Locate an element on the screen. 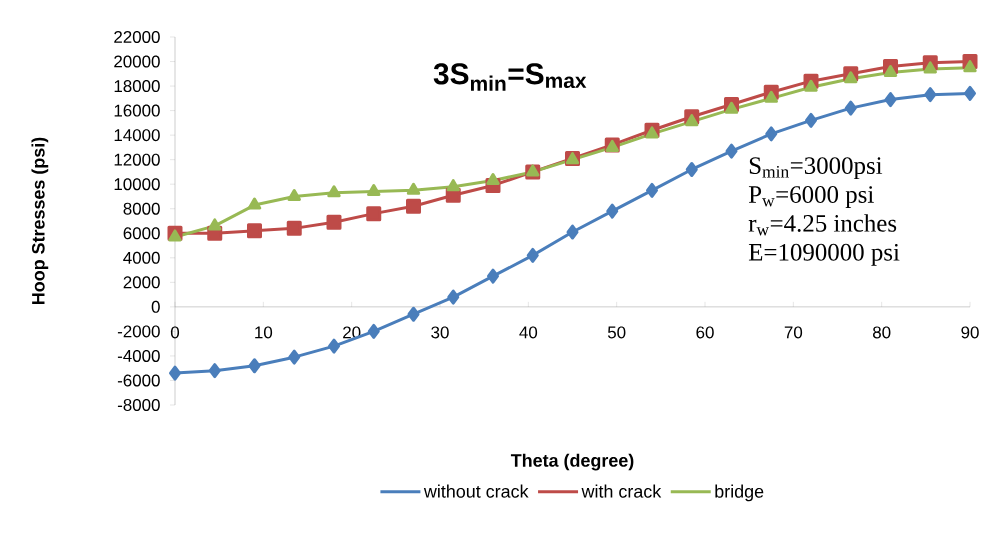 The width and height of the screenshot is (1005, 535). y-tick-label: 20000 is located at coordinates (137, 61).